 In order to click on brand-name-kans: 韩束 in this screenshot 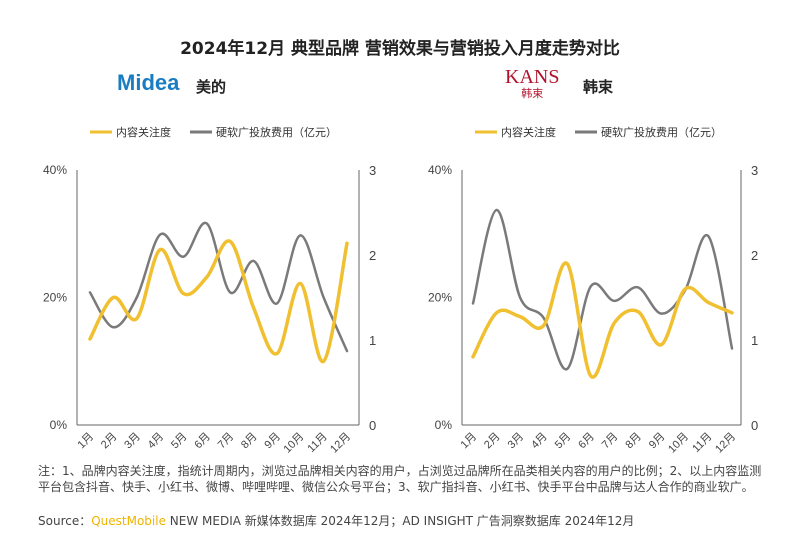, I will do `click(598, 87)`.